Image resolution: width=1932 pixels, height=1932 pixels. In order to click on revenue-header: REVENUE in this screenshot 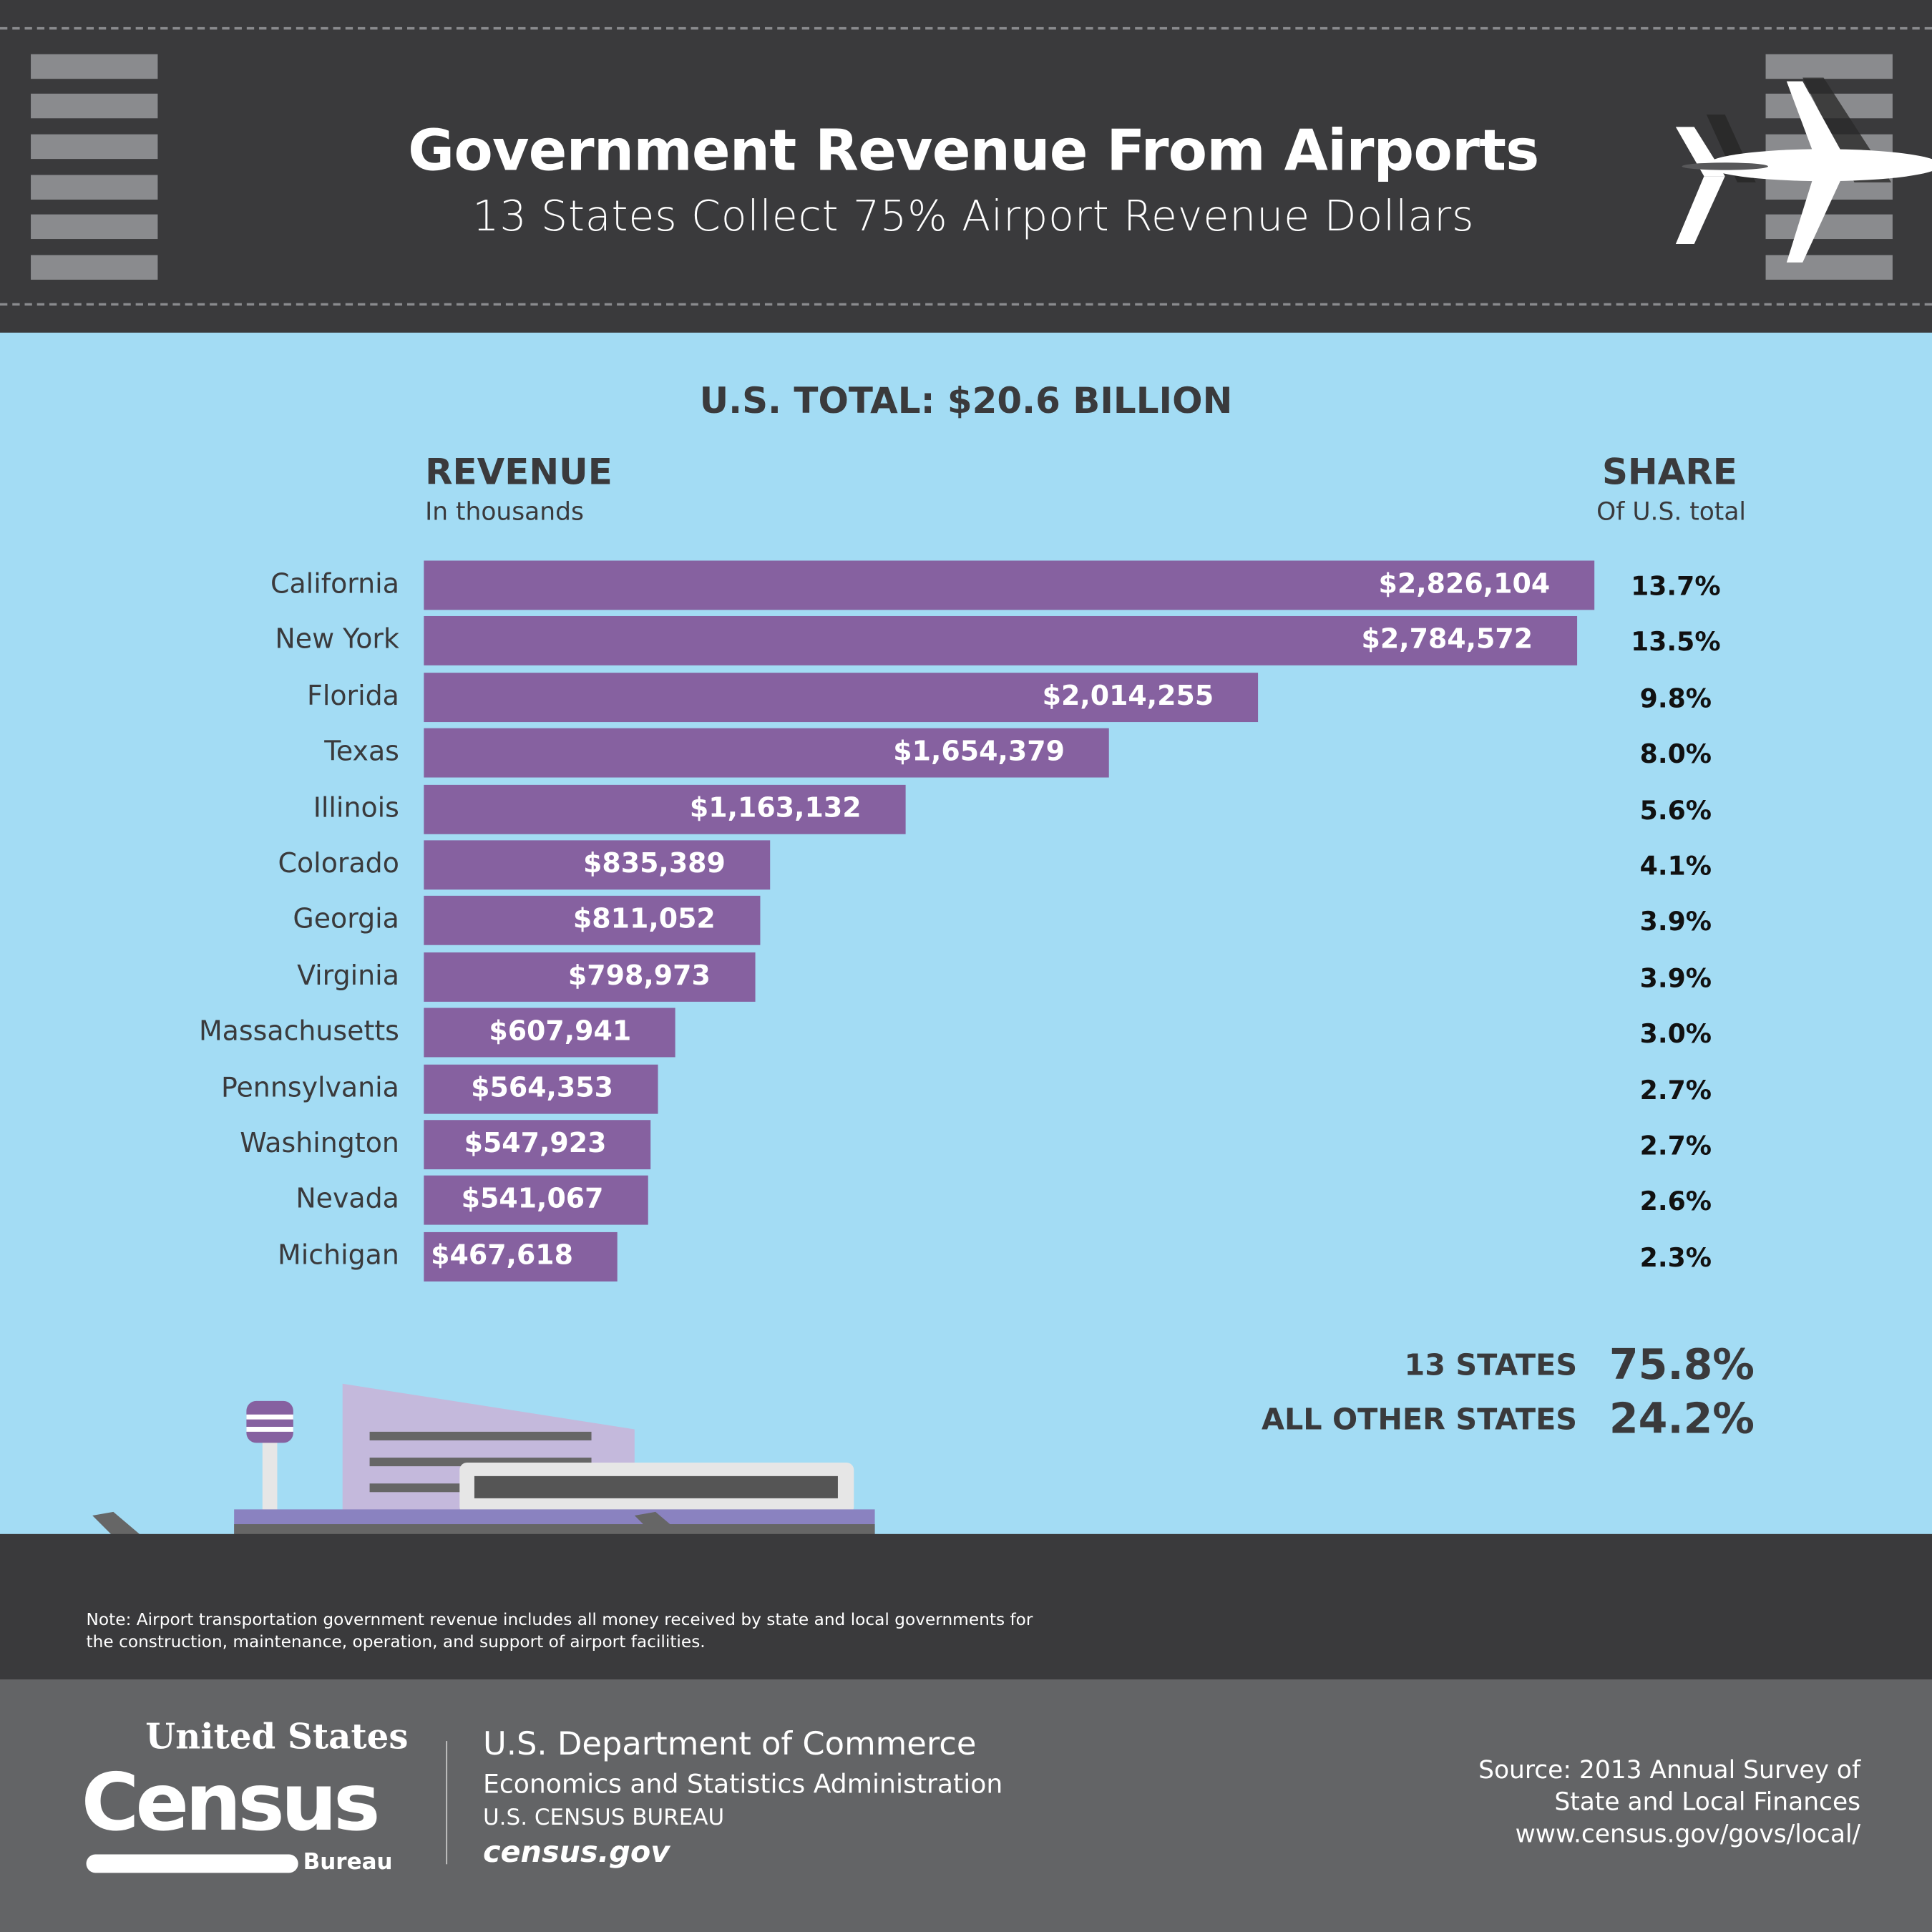, I will do `click(519, 472)`.